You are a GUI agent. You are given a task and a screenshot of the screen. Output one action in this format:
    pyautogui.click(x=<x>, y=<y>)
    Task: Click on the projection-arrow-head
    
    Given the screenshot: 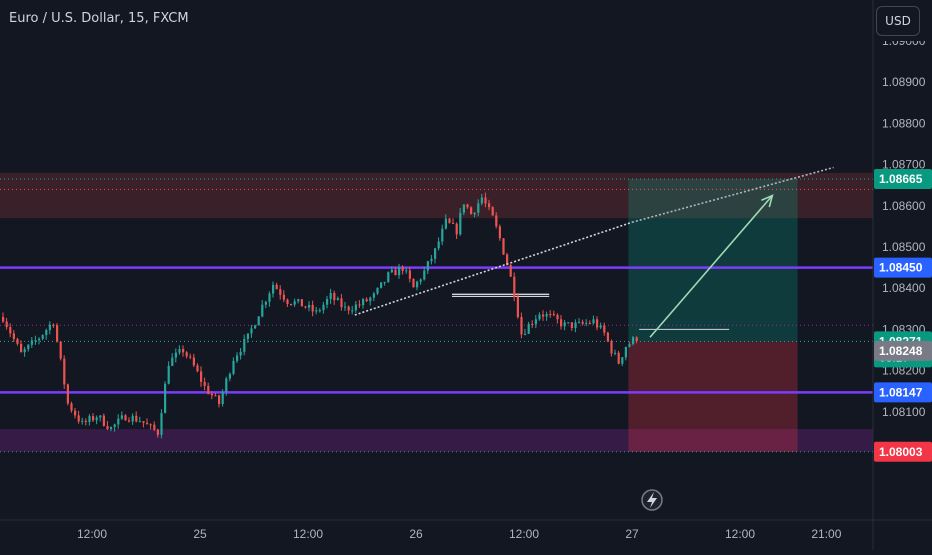 What is the action you would take?
    pyautogui.click(x=767, y=201)
    